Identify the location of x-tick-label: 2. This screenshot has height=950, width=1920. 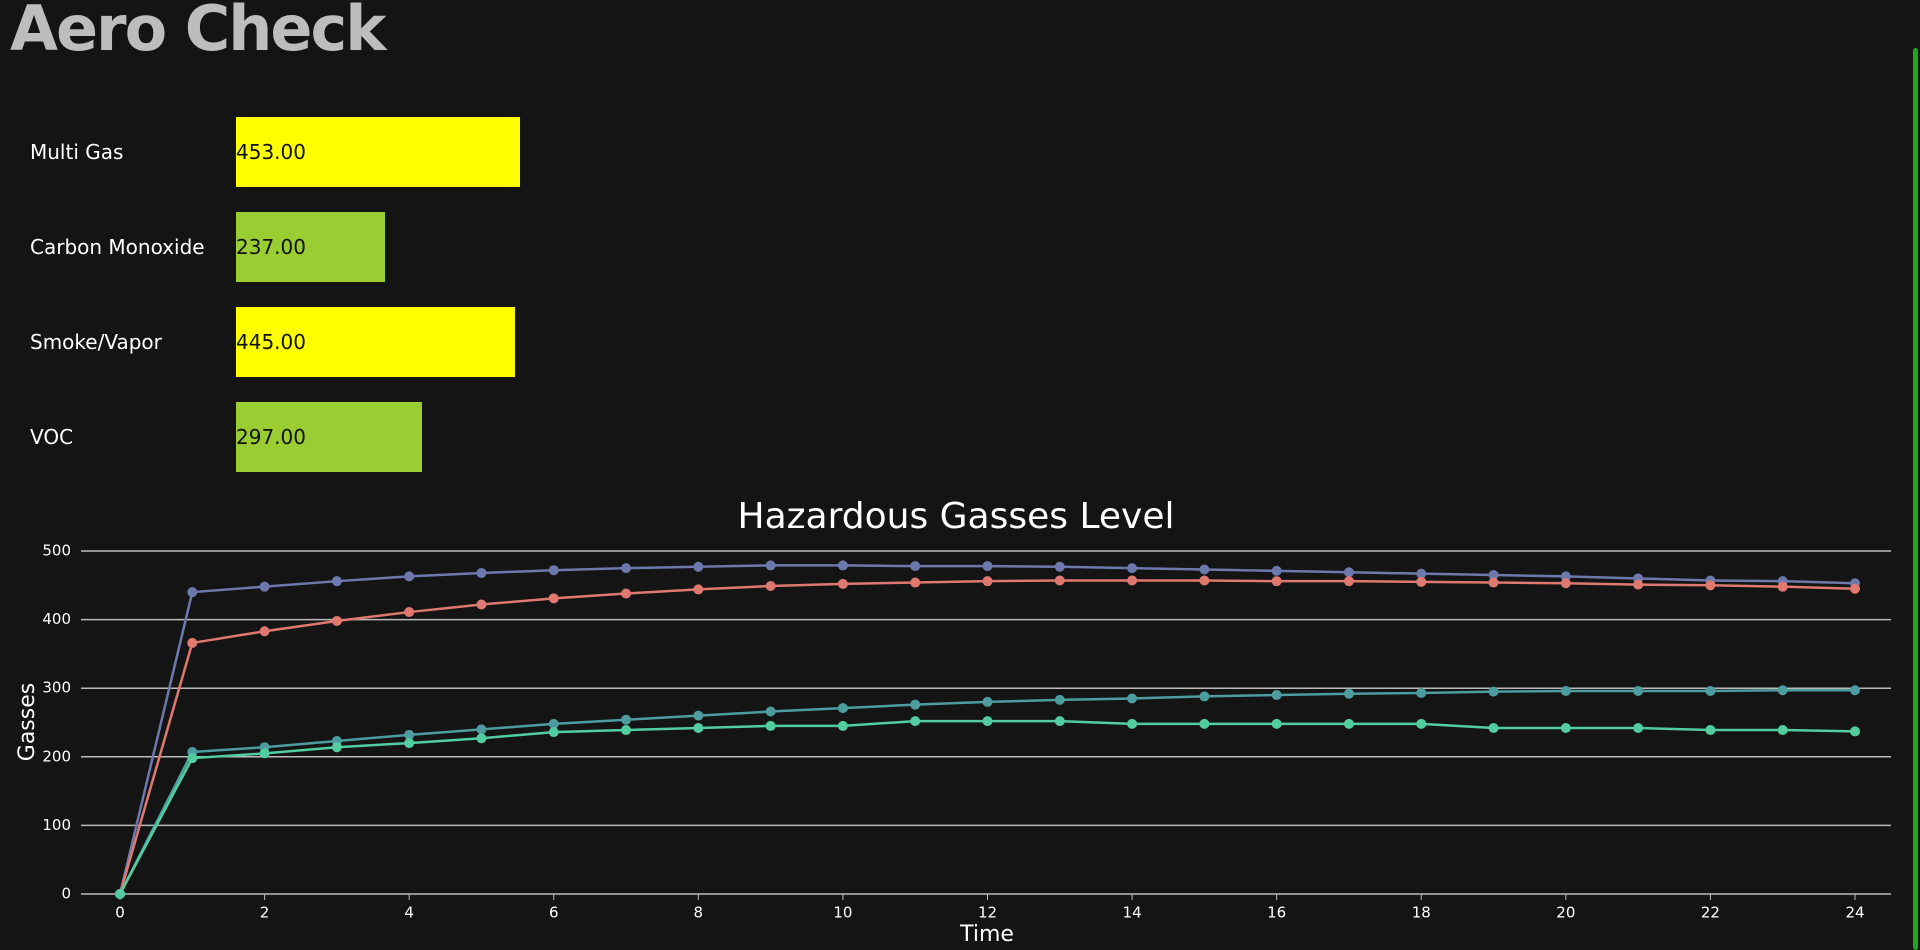
(265, 913).